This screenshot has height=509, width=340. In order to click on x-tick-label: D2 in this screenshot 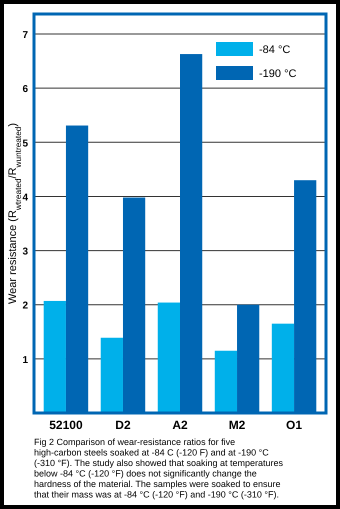, I will do `click(123, 425)`.